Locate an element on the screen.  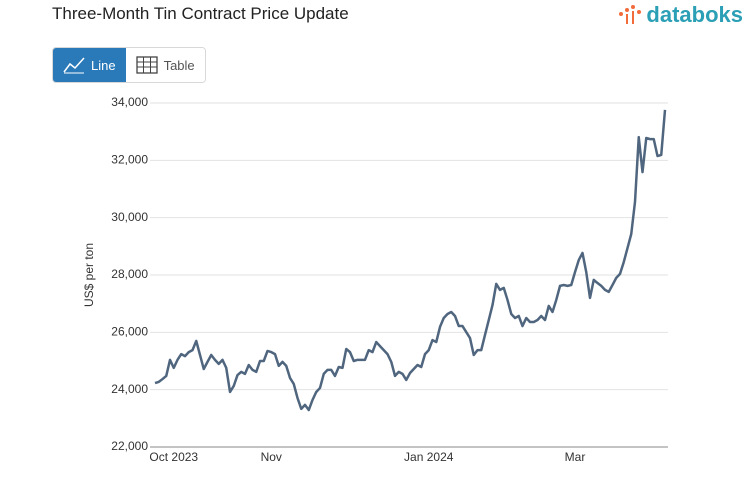
y-tick-label: 30,000 is located at coordinates (129, 217).